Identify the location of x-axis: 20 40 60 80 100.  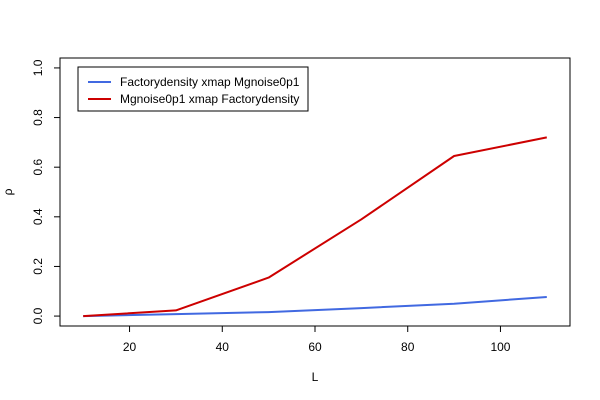
(317, 339).